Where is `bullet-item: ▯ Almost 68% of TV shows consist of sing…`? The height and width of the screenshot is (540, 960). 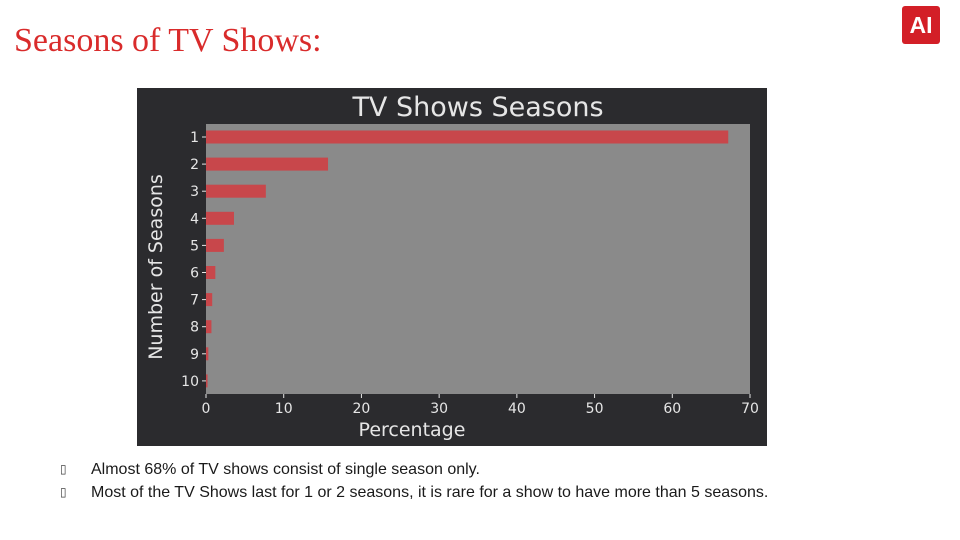 bullet-item: ▯ Almost 68% of TV shows consist of sing… is located at coordinates (450, 469).